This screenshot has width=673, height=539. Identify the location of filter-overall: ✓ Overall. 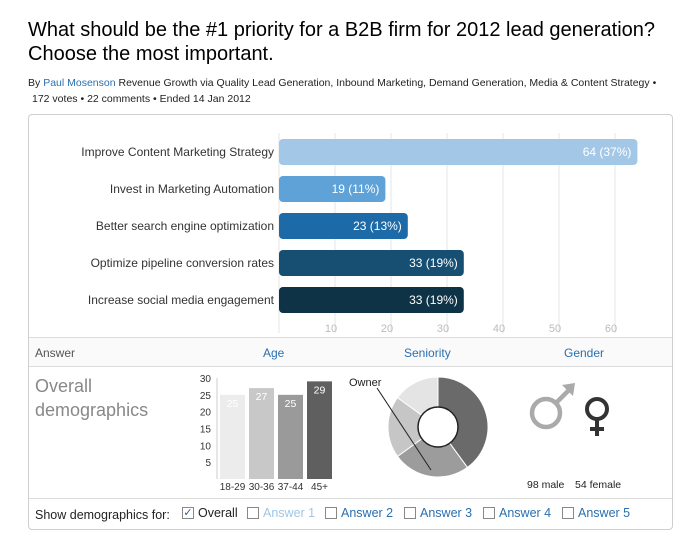
(210, 513).